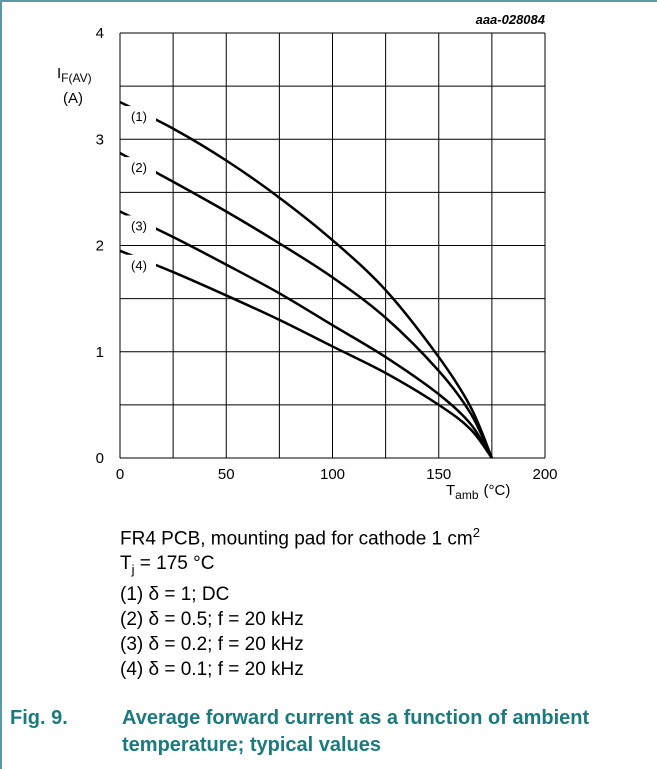 The width and height of the screenshot is (657, 769). Describe the element at coordinates (450, 490) in the screenshot. I see `x-axis-label-main: T` at that location.